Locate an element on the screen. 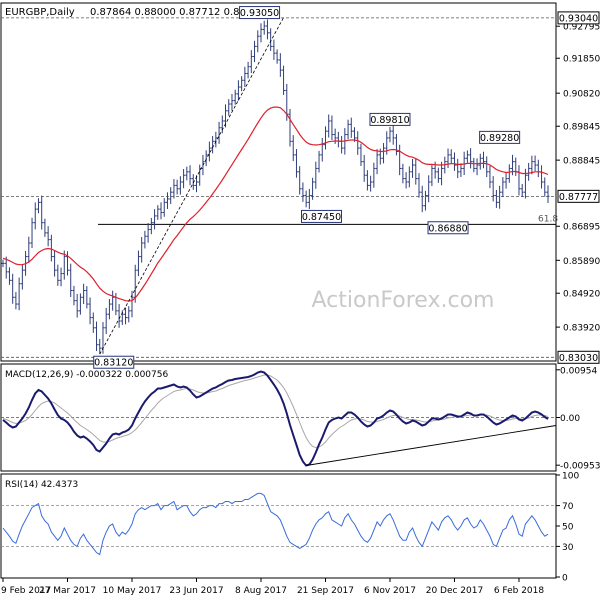 This screenshot has height=604, width=600. rsi-title: RSI(14) 42.4373 is located at coordinates (41, 485).